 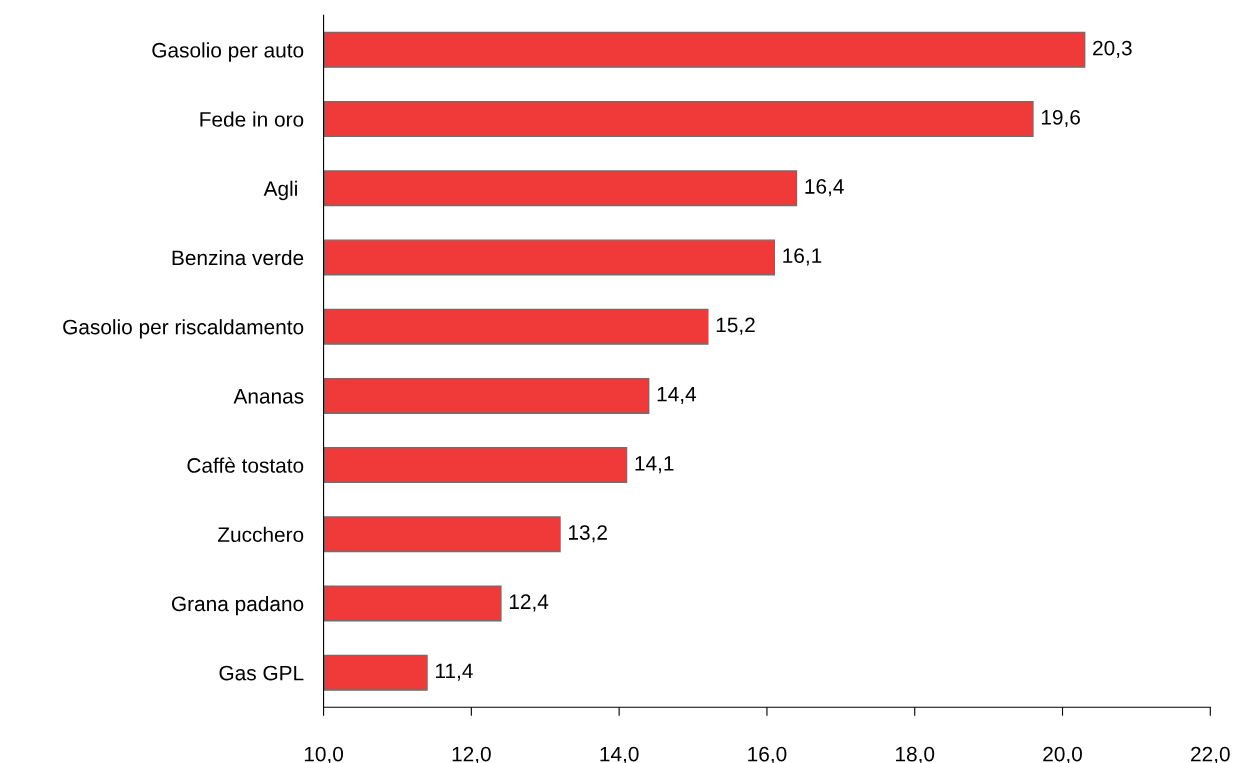 What do you see at coordinates (268, 396) in the screenshot?
I see `y-tick-label: Ananas` at bounding box center [268, 396].